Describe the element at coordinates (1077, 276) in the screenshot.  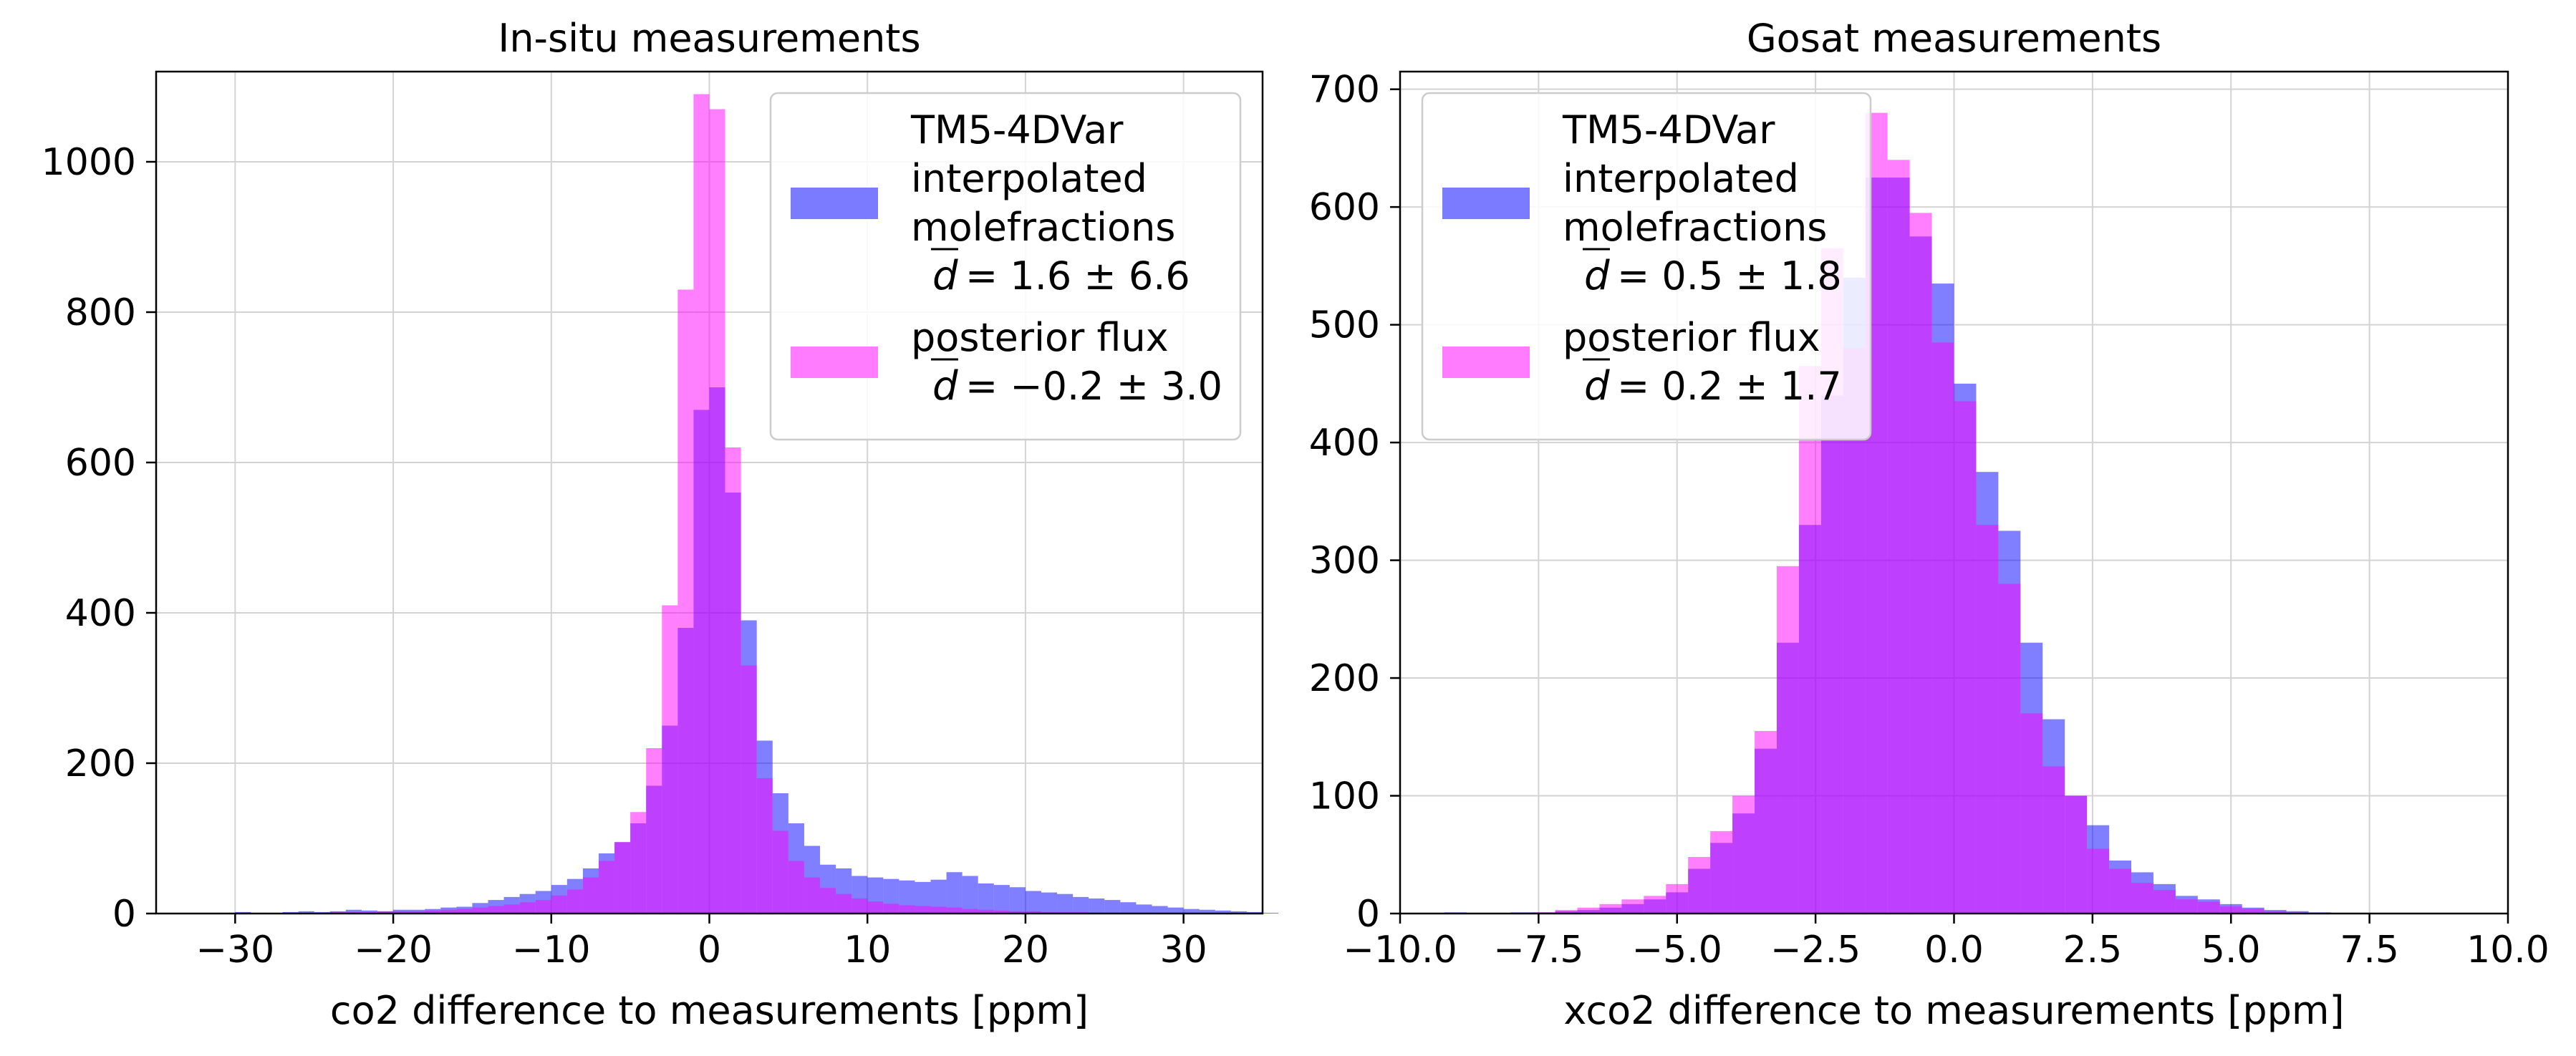
I see `legend-stat: = 1.6 ± 6.6` at that location.